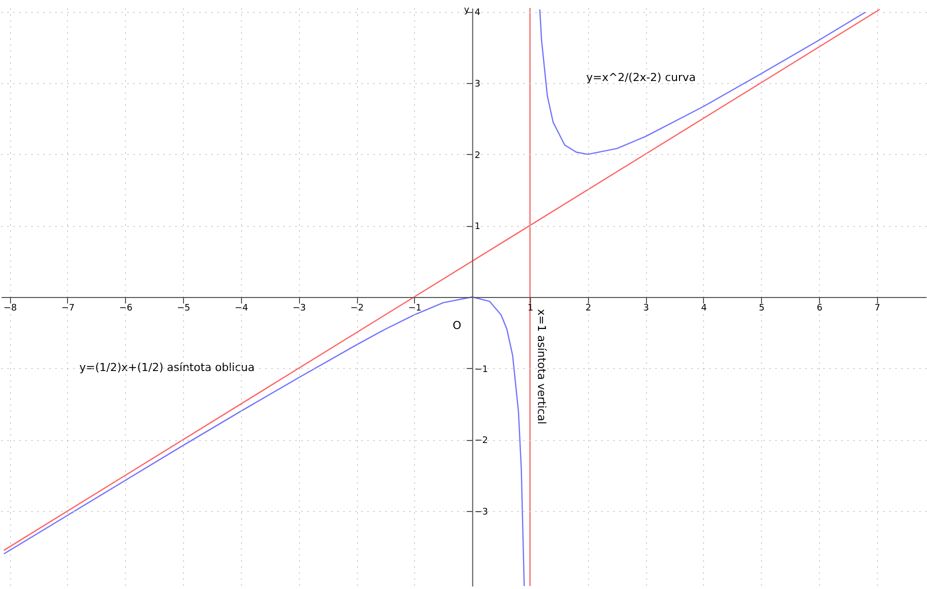 The image size is (927, 589). Describe the element at coordinates (11, 309) in the screenshot. I see `x-tick-label: −8` at that location.